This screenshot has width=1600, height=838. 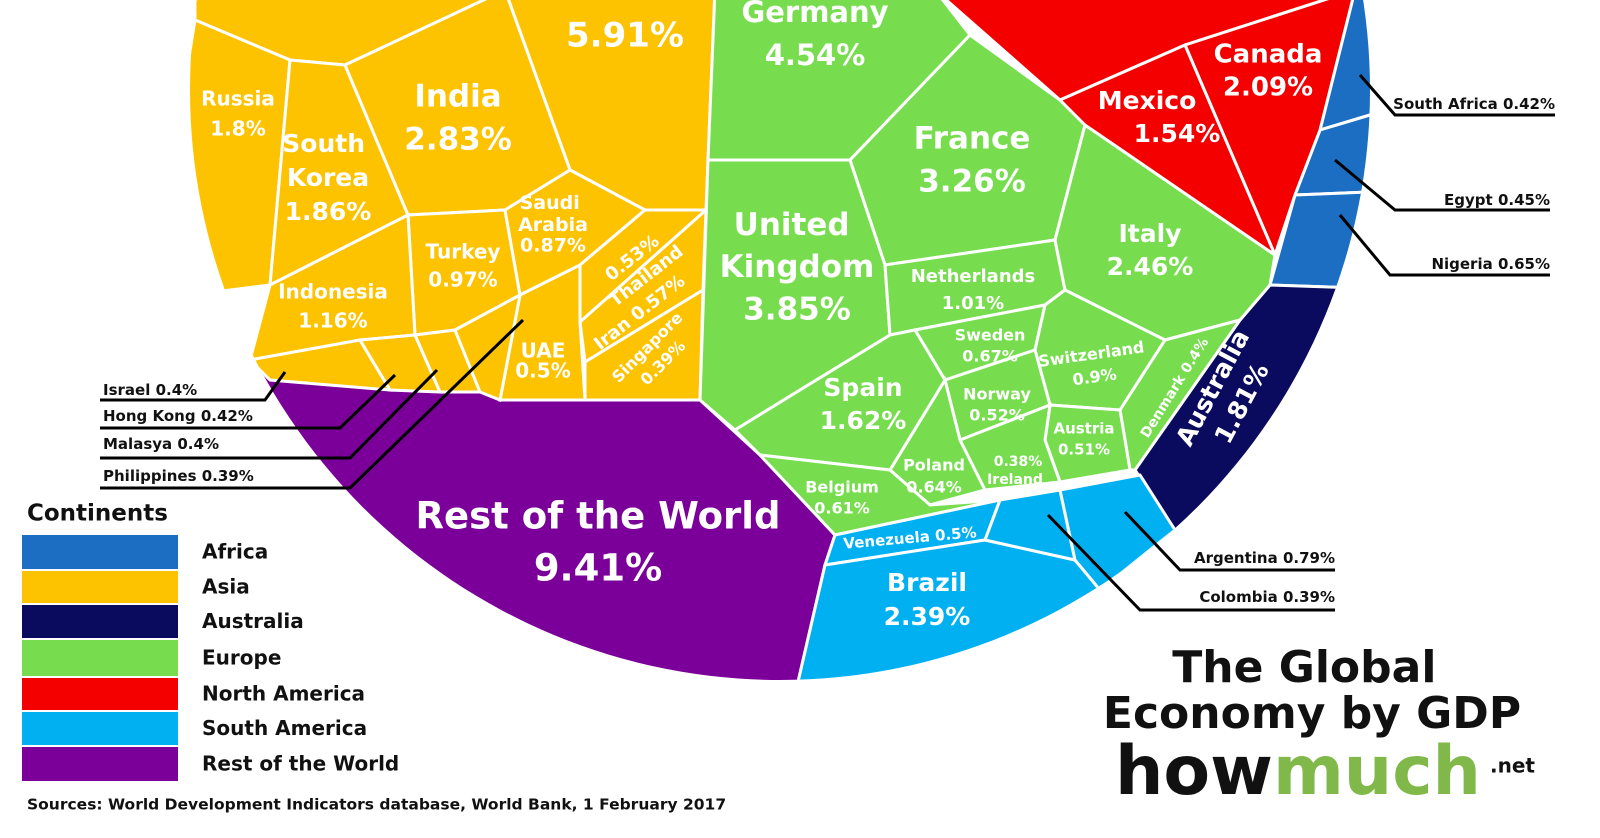 I want to click on cell-label: Austria 0.51%, so click(x=1083, y=439).